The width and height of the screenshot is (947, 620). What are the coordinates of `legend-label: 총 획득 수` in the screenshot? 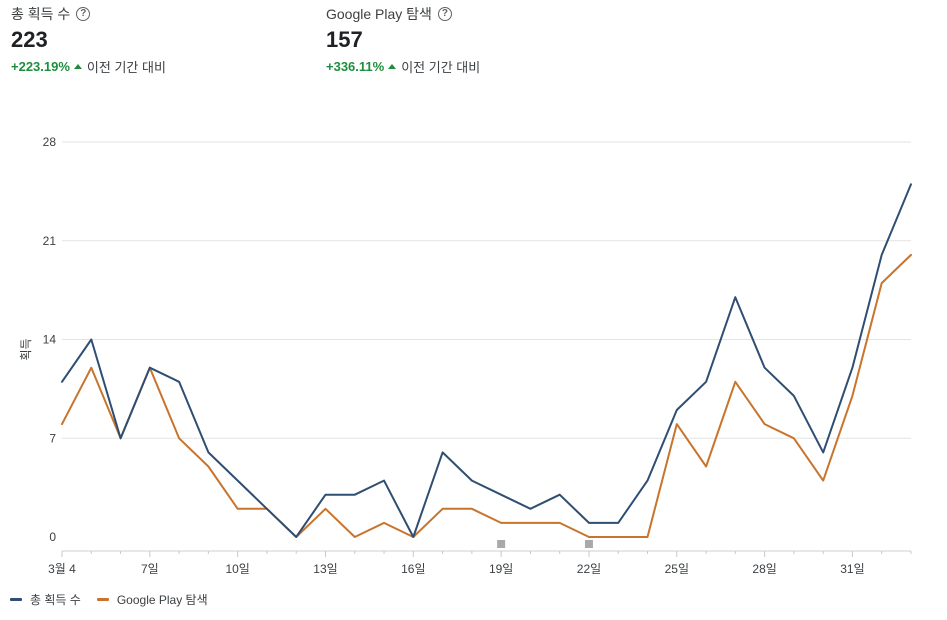 It's located at (55, 600).